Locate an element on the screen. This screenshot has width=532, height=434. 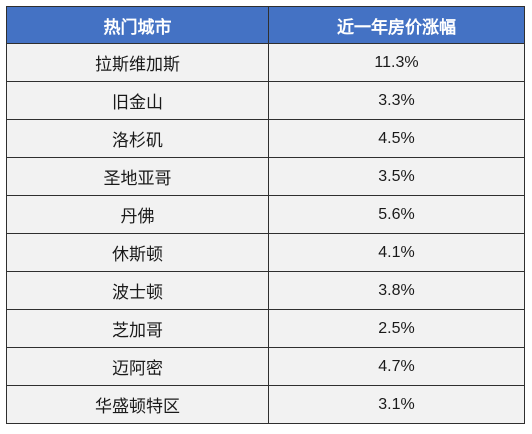
city-cell: 拉斯维加斯 is located at coordinates (137, 62).